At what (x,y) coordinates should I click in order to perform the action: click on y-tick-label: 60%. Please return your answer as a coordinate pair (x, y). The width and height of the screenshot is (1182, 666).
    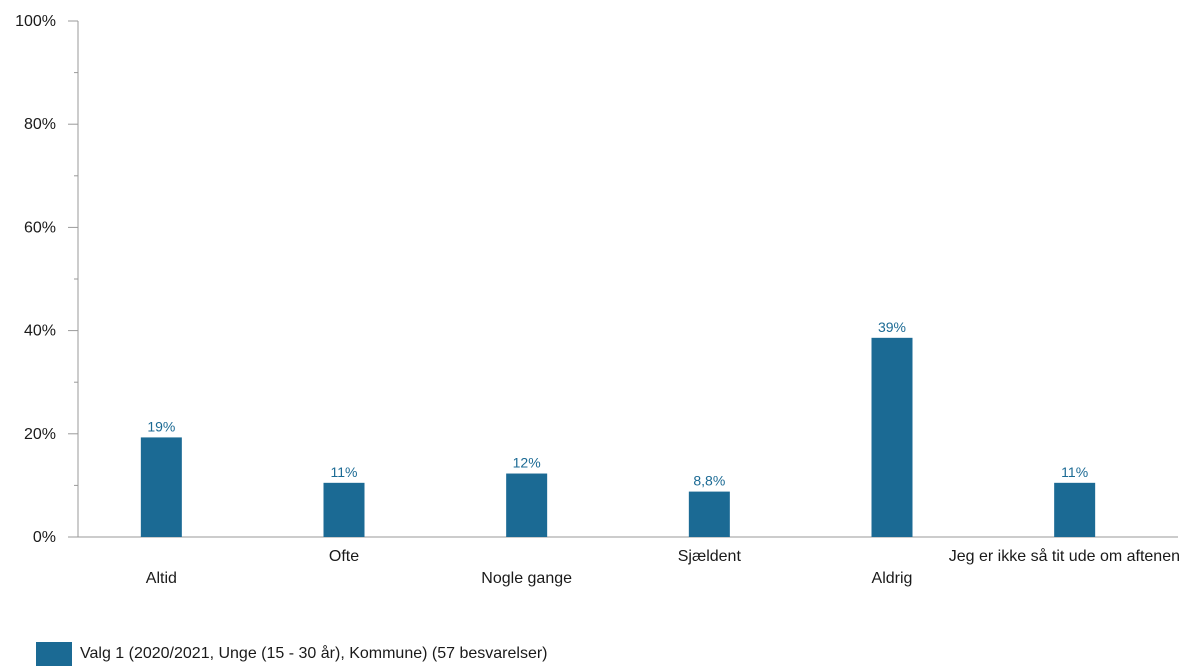
    Looking at the image, I should click on (40, 227).